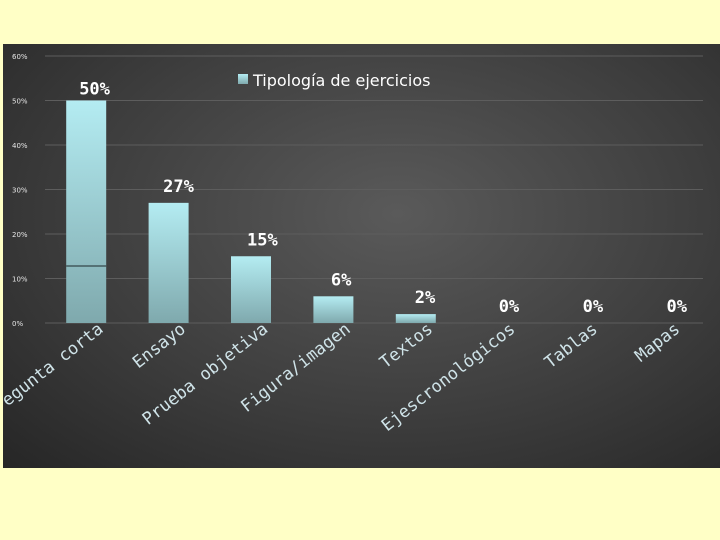 This screenshot has height=540, width=720. Describe the element at coordinates (20, 102) in the screenshot. I see `y-tick-label: 50%` at that location.